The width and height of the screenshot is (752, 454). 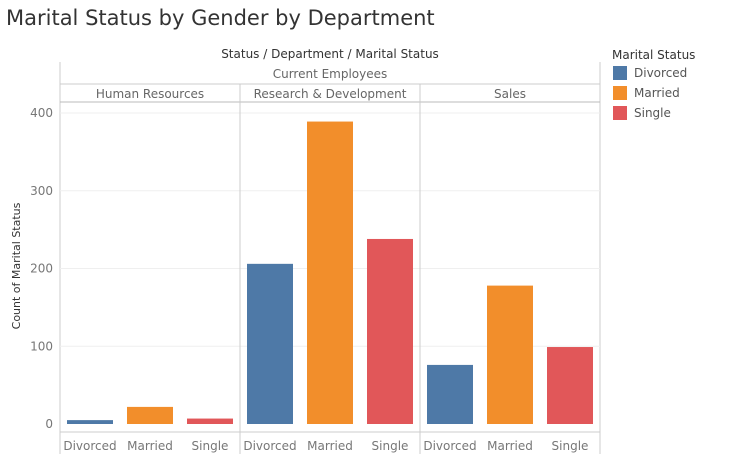 I want to click on chart-title: Marital Status by Gender by Department, so click(x=220, y=18).